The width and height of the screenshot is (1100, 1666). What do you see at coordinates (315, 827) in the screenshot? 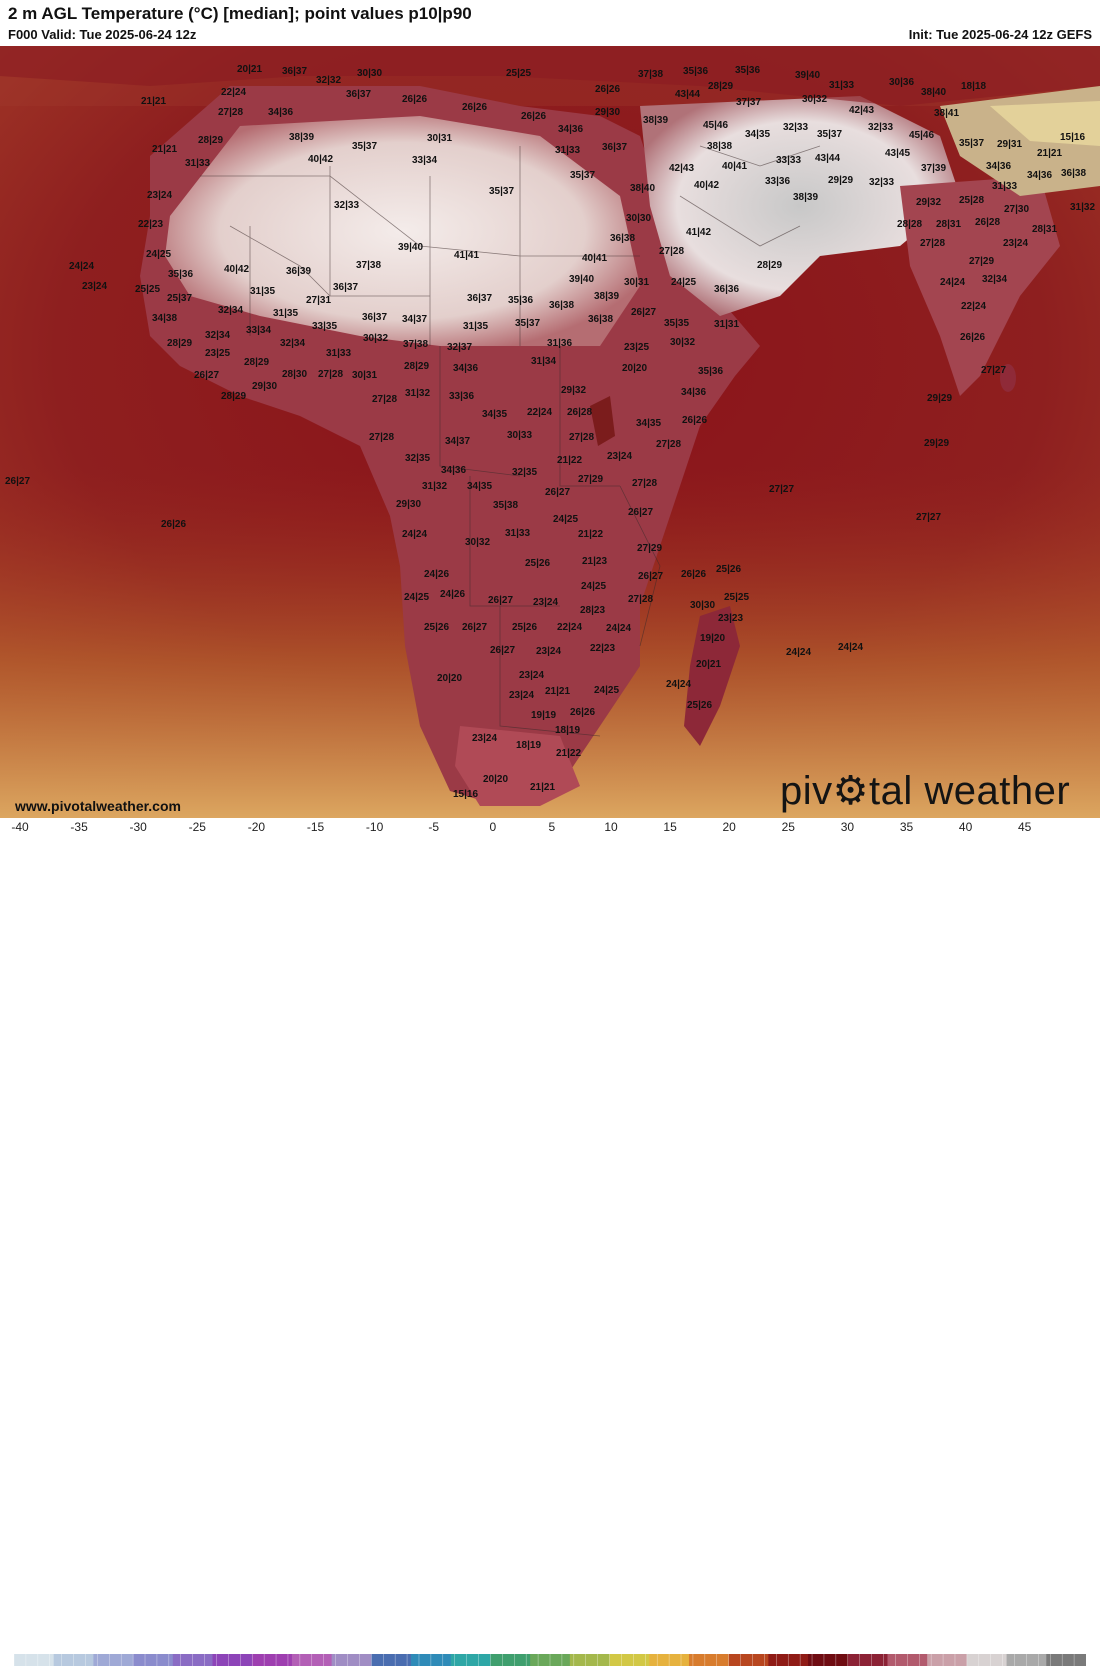
I see `colorbar-tick-label: -15` at bounding box center [315, 827].